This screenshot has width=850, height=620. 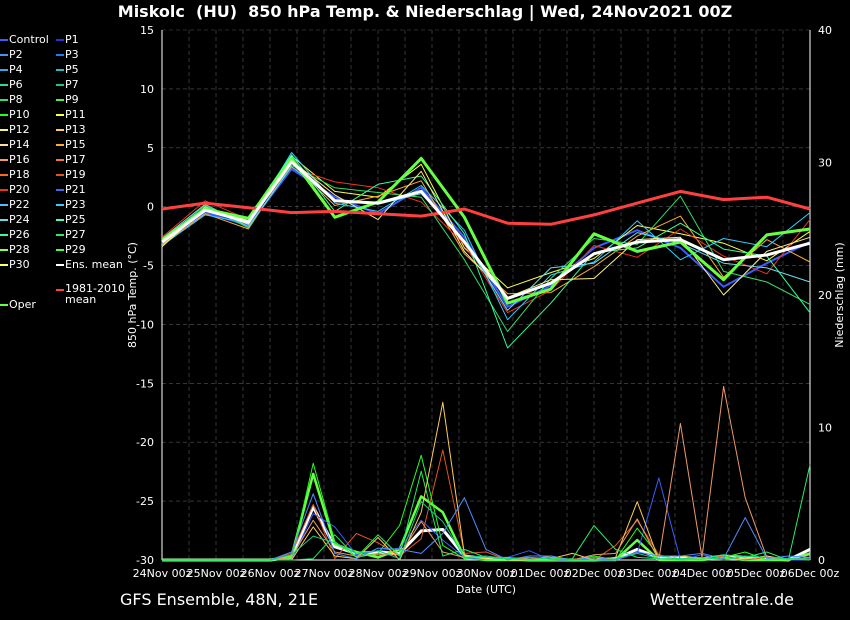 I want to click on y-tick-label: 5, so click(x=150, y=148).